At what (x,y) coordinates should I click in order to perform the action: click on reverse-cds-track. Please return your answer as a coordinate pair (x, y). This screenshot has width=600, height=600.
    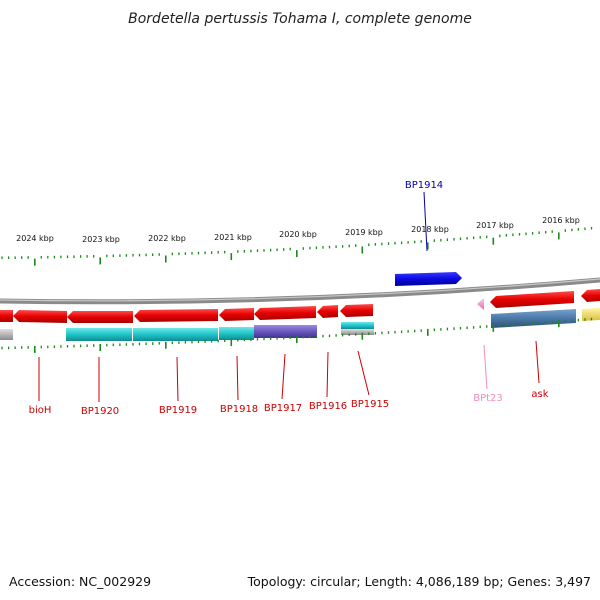
    Looking at the image, I should click on (300, 306).